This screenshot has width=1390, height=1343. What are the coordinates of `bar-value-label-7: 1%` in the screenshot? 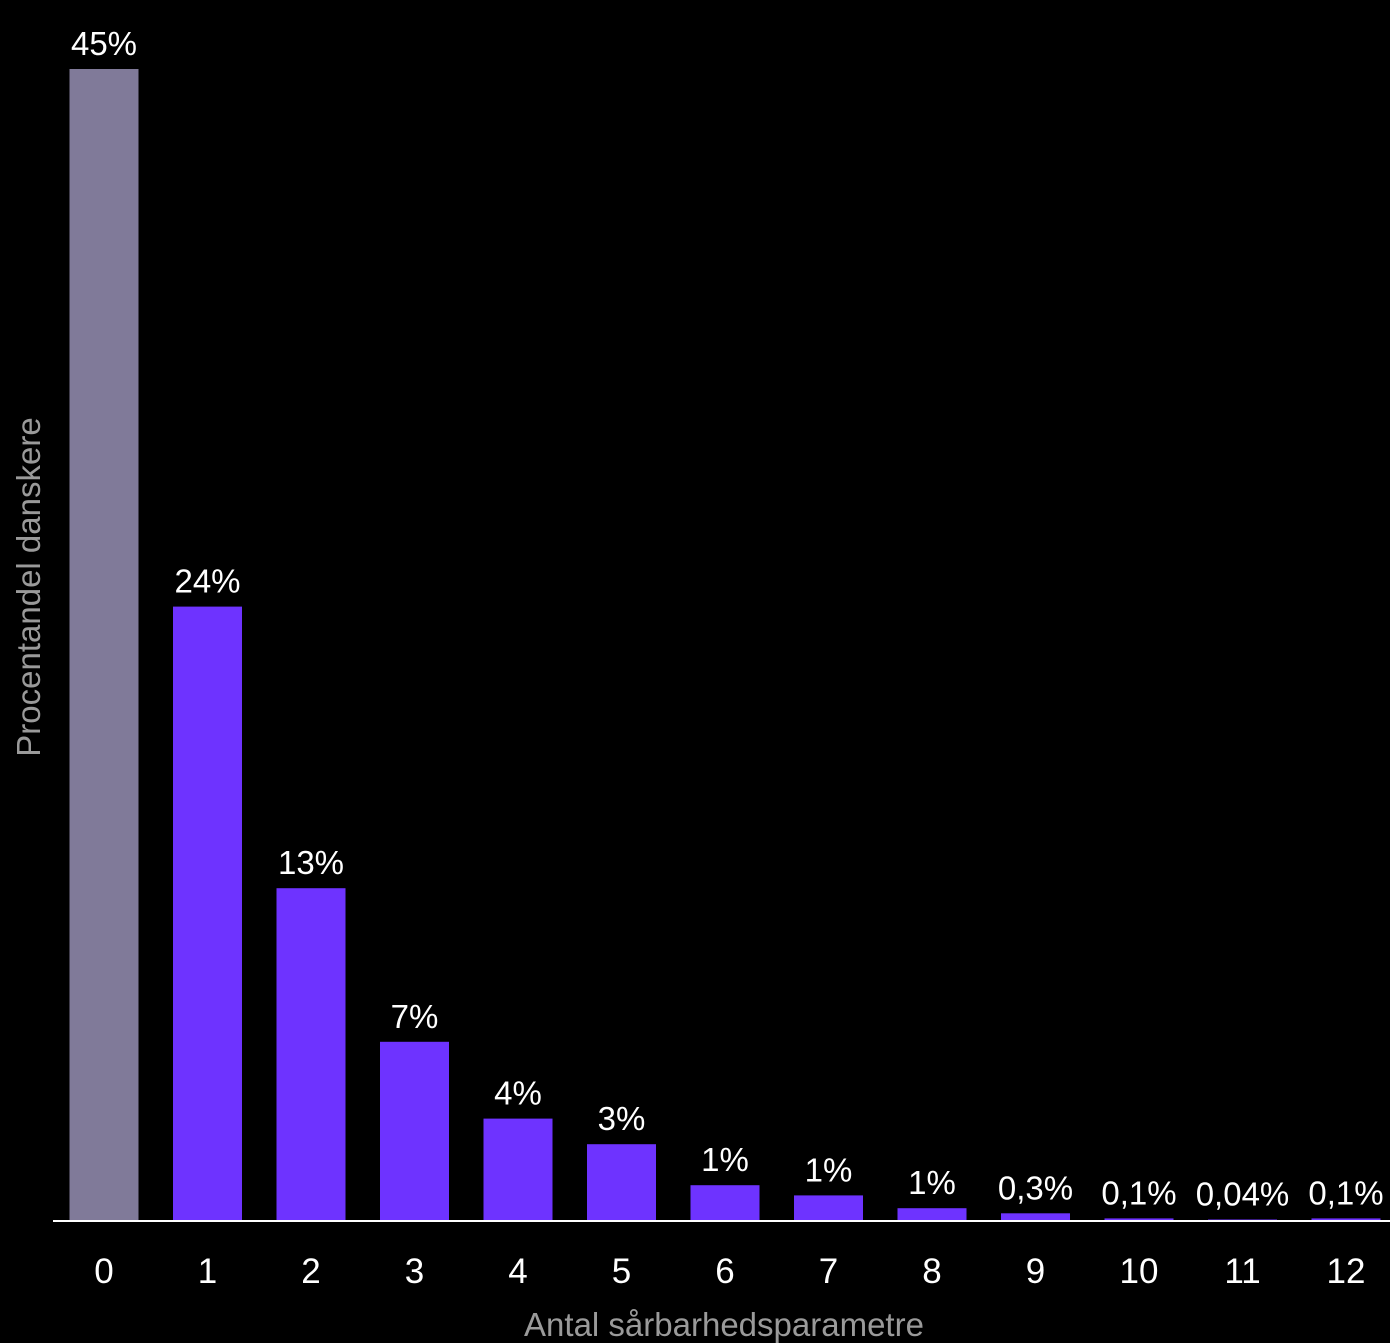 It's located at (829, 1169).